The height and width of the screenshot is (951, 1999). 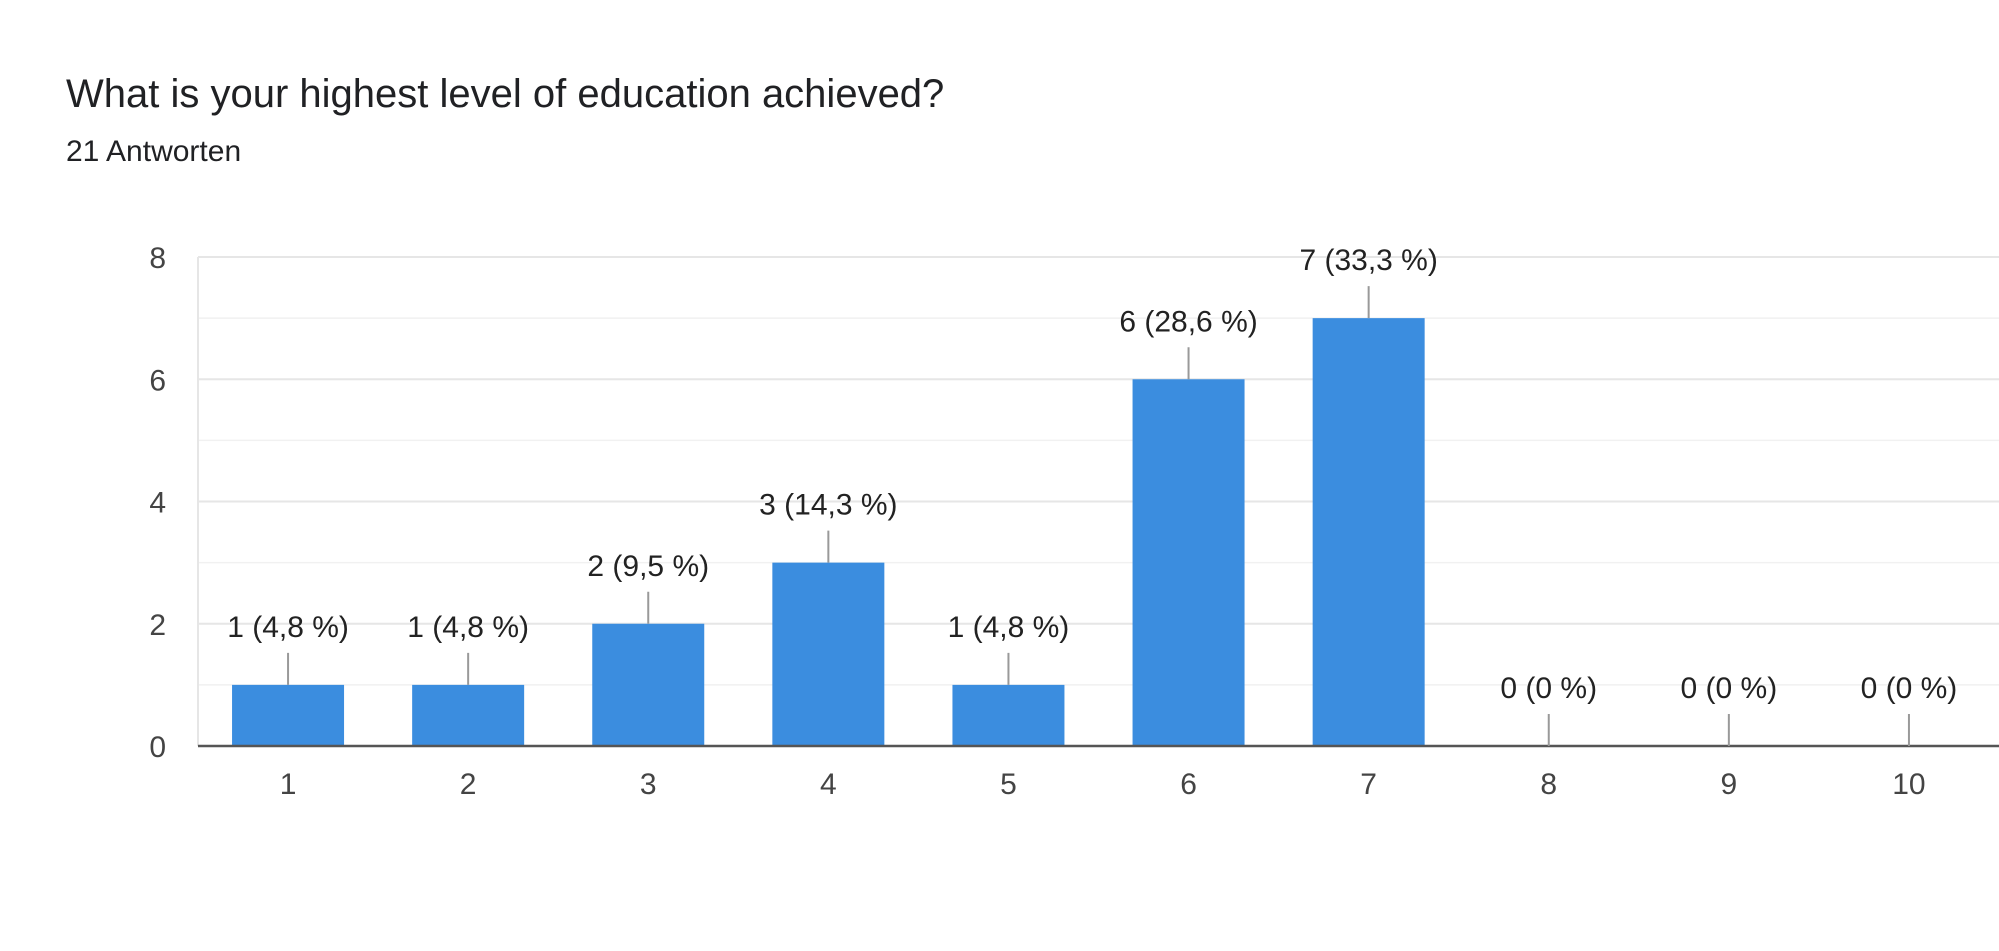 What do you see at coordinates (157, 258) in the screenshot?
I see `y-tick-label: 8` at bounding box center [157, 258].